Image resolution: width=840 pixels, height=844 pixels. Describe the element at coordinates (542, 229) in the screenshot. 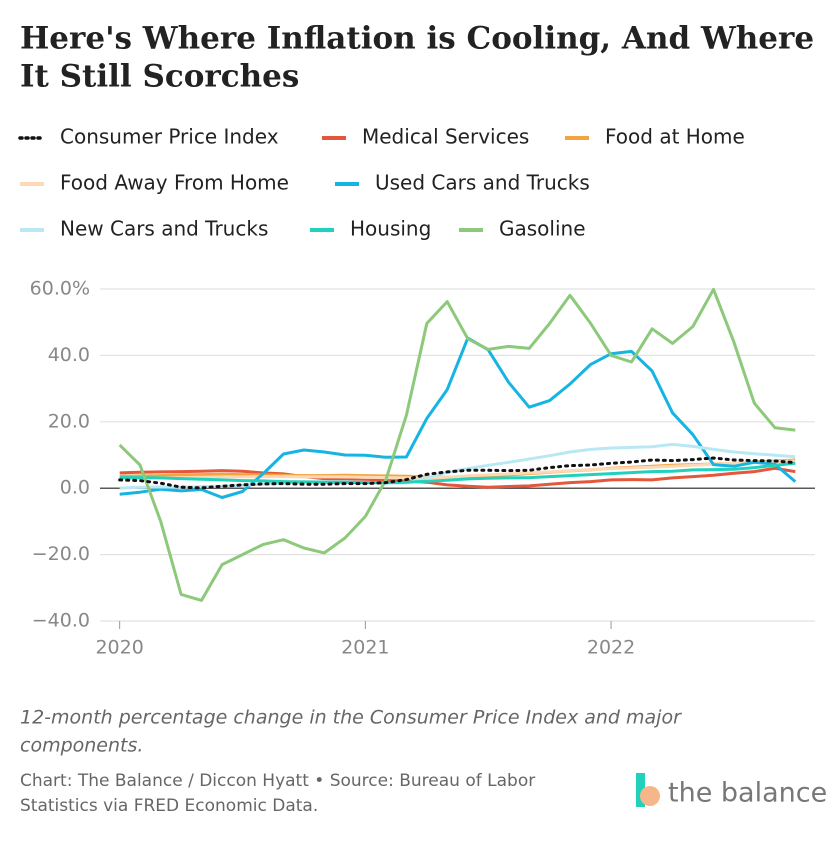

I see `legend-label: Gasoline` at that location.